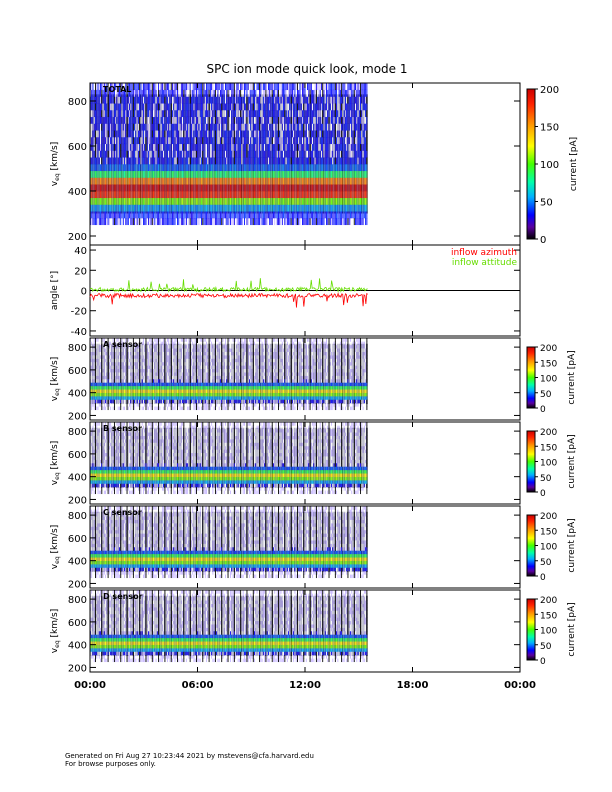 This screenshot has height=792, width=612. What do you see at coordinates (305, 685) in the screenshot?
I see `x-tick-label: 12:00` at bounding box center [305, 685].